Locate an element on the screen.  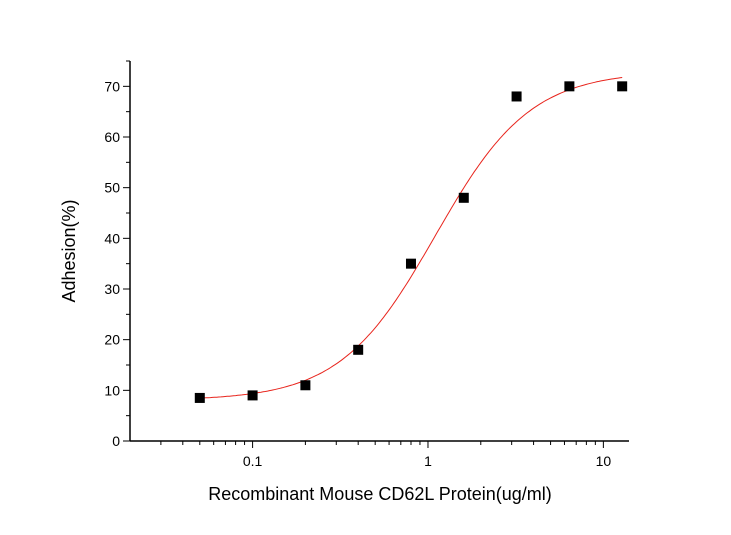
y-tick-label: 60 is located at coordinates (112, 137).